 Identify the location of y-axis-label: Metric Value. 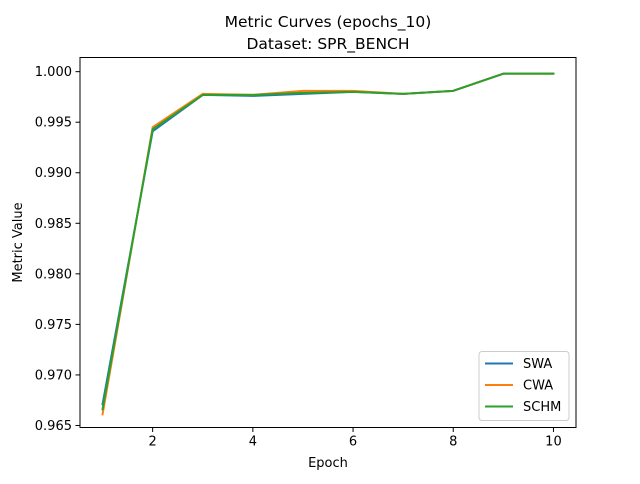
(18, 242).